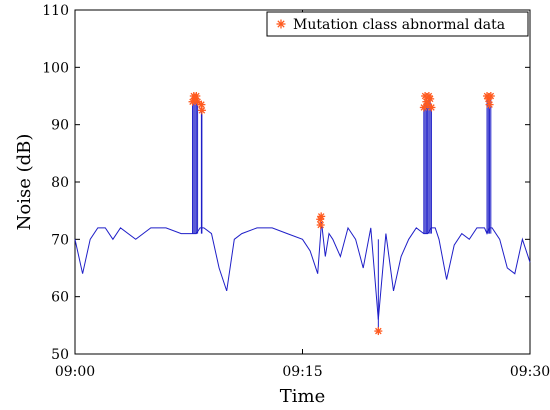 This screenshot has width=550, height=410. What do you see at coordinates (24, 182) in the screenshot?
I see `y-axis-label: Noise (dB)` at bounding box center [24, 182].